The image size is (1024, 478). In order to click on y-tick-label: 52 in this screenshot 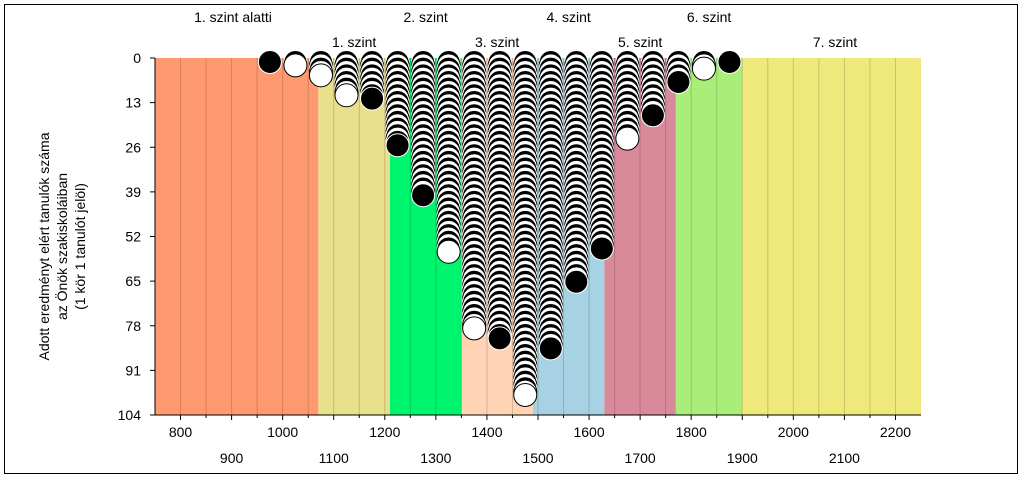, I will do `click(133, 237)`.